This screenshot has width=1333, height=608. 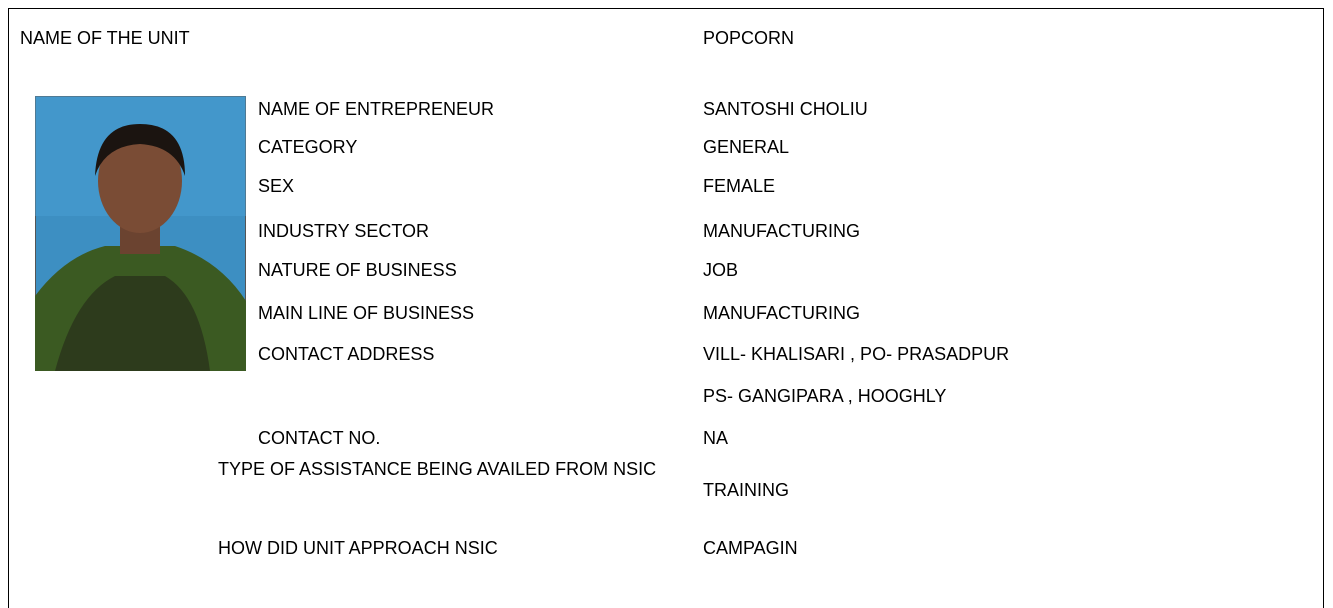 I want to click on field-value: SANTOSHI CHOLIU, so click(x=785, y=109).